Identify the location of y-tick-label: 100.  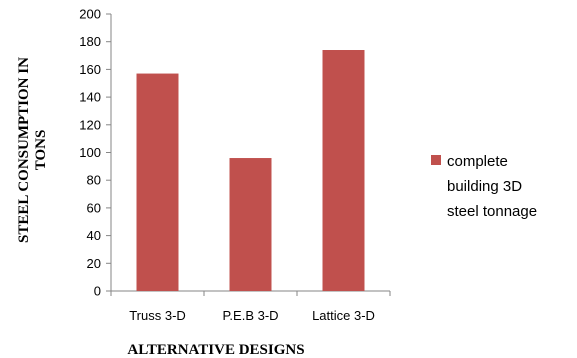
(90, 152).